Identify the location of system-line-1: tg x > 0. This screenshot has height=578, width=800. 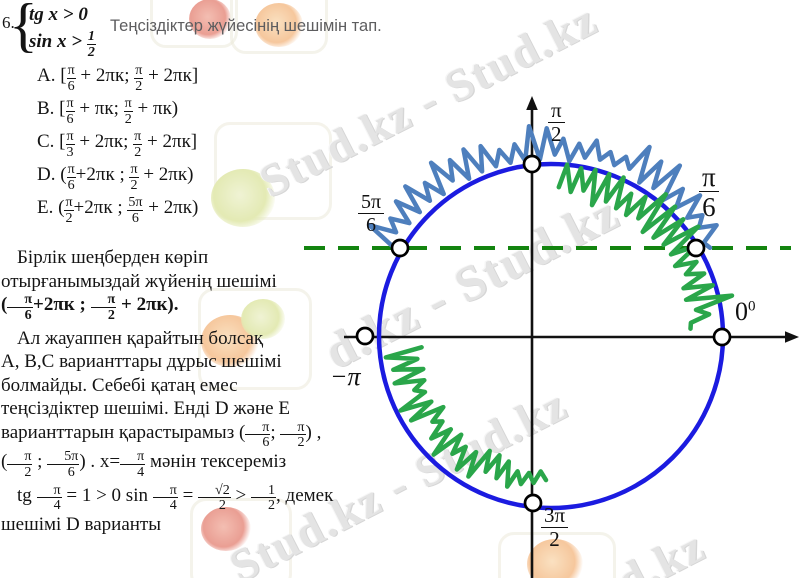
(58, 14).